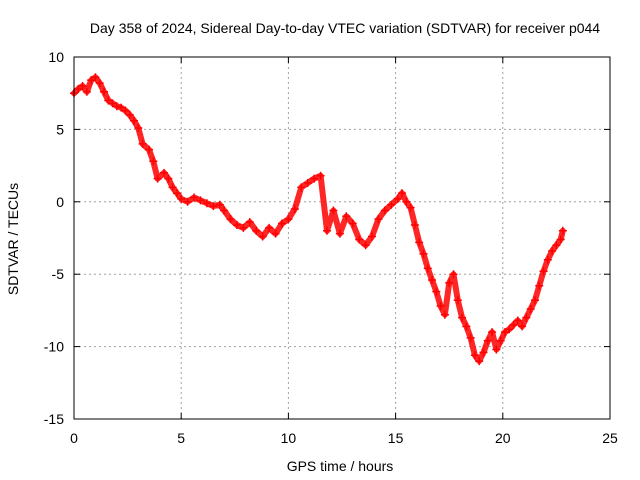 The height and width of the screenshot is (480, 640). Describe the element at coordinates (13, 239) in the screenshot. I see `y-axis-label: SDTVAR / TECUs` at that location.